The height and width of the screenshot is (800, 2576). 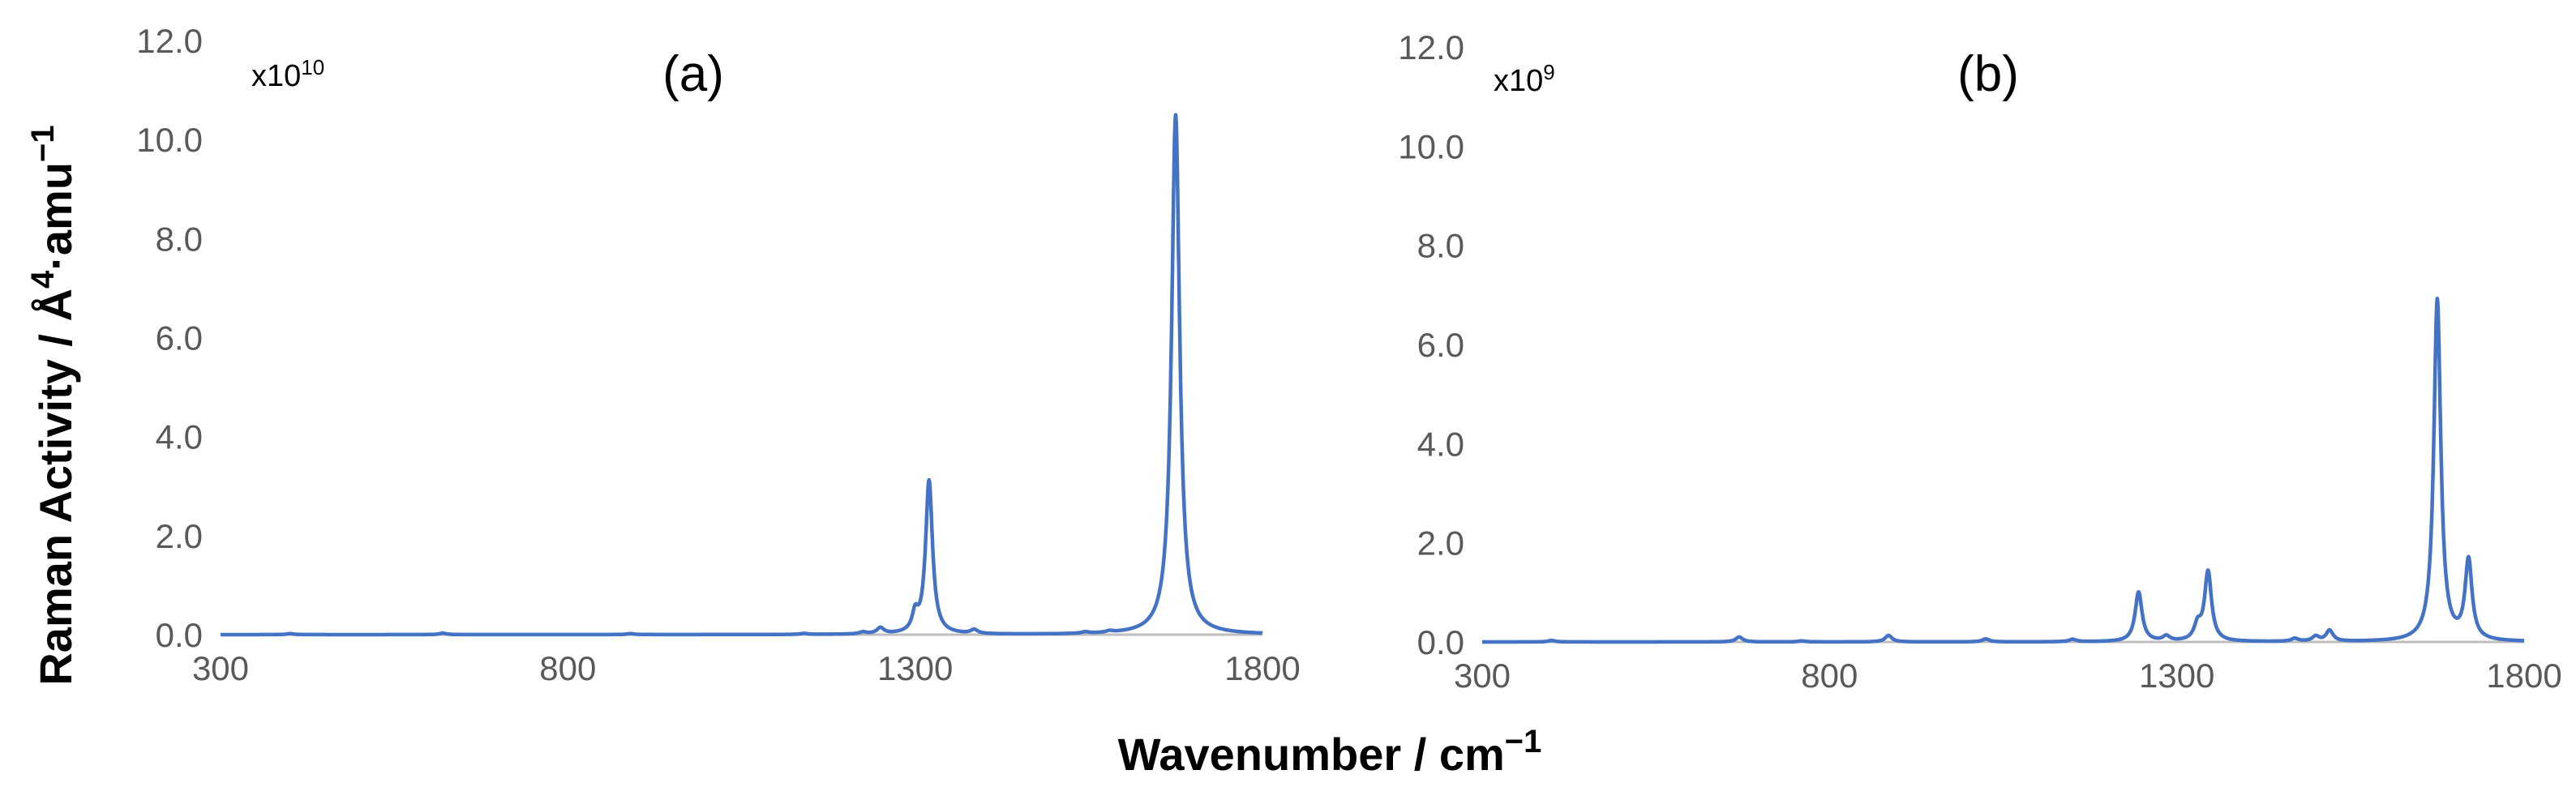 What do you see at coordinates (2176, 676) in the screenshot?
I see `panel-b-x-tick-label: 1300` at bounding box center [2176, 676].